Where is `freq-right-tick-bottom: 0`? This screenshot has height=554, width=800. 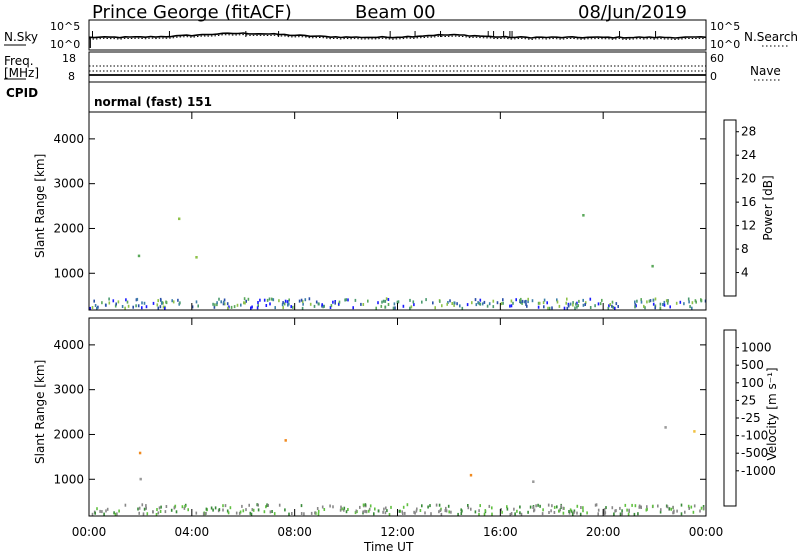 freq-right-tick-bottom: 0 is located at coordinates (713, 76).